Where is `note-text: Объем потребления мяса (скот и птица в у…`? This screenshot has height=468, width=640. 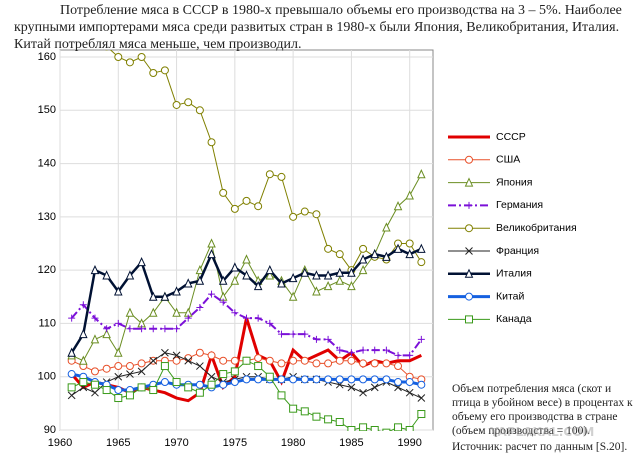 note-text: Объем потребления мяса (скот и птица в у… is located at coordinates (542, 410).